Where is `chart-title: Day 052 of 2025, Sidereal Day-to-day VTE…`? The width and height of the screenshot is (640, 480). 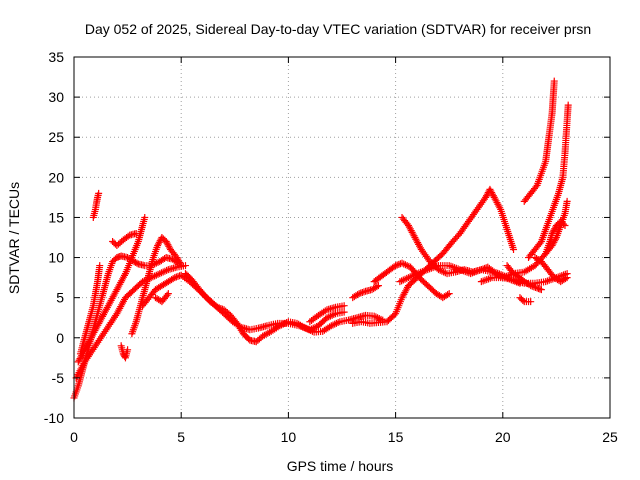 chart-title: Day 052 of 2025, Sidereal Day-to-day VTE… is located at coordinates (338, 29).